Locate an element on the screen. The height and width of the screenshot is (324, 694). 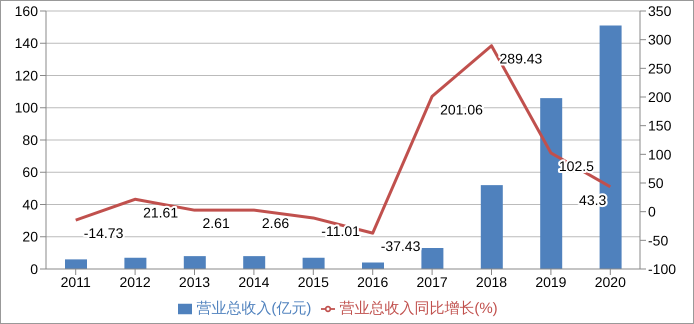
x-tick-label: 2017 is located at coordinates (432, 282).